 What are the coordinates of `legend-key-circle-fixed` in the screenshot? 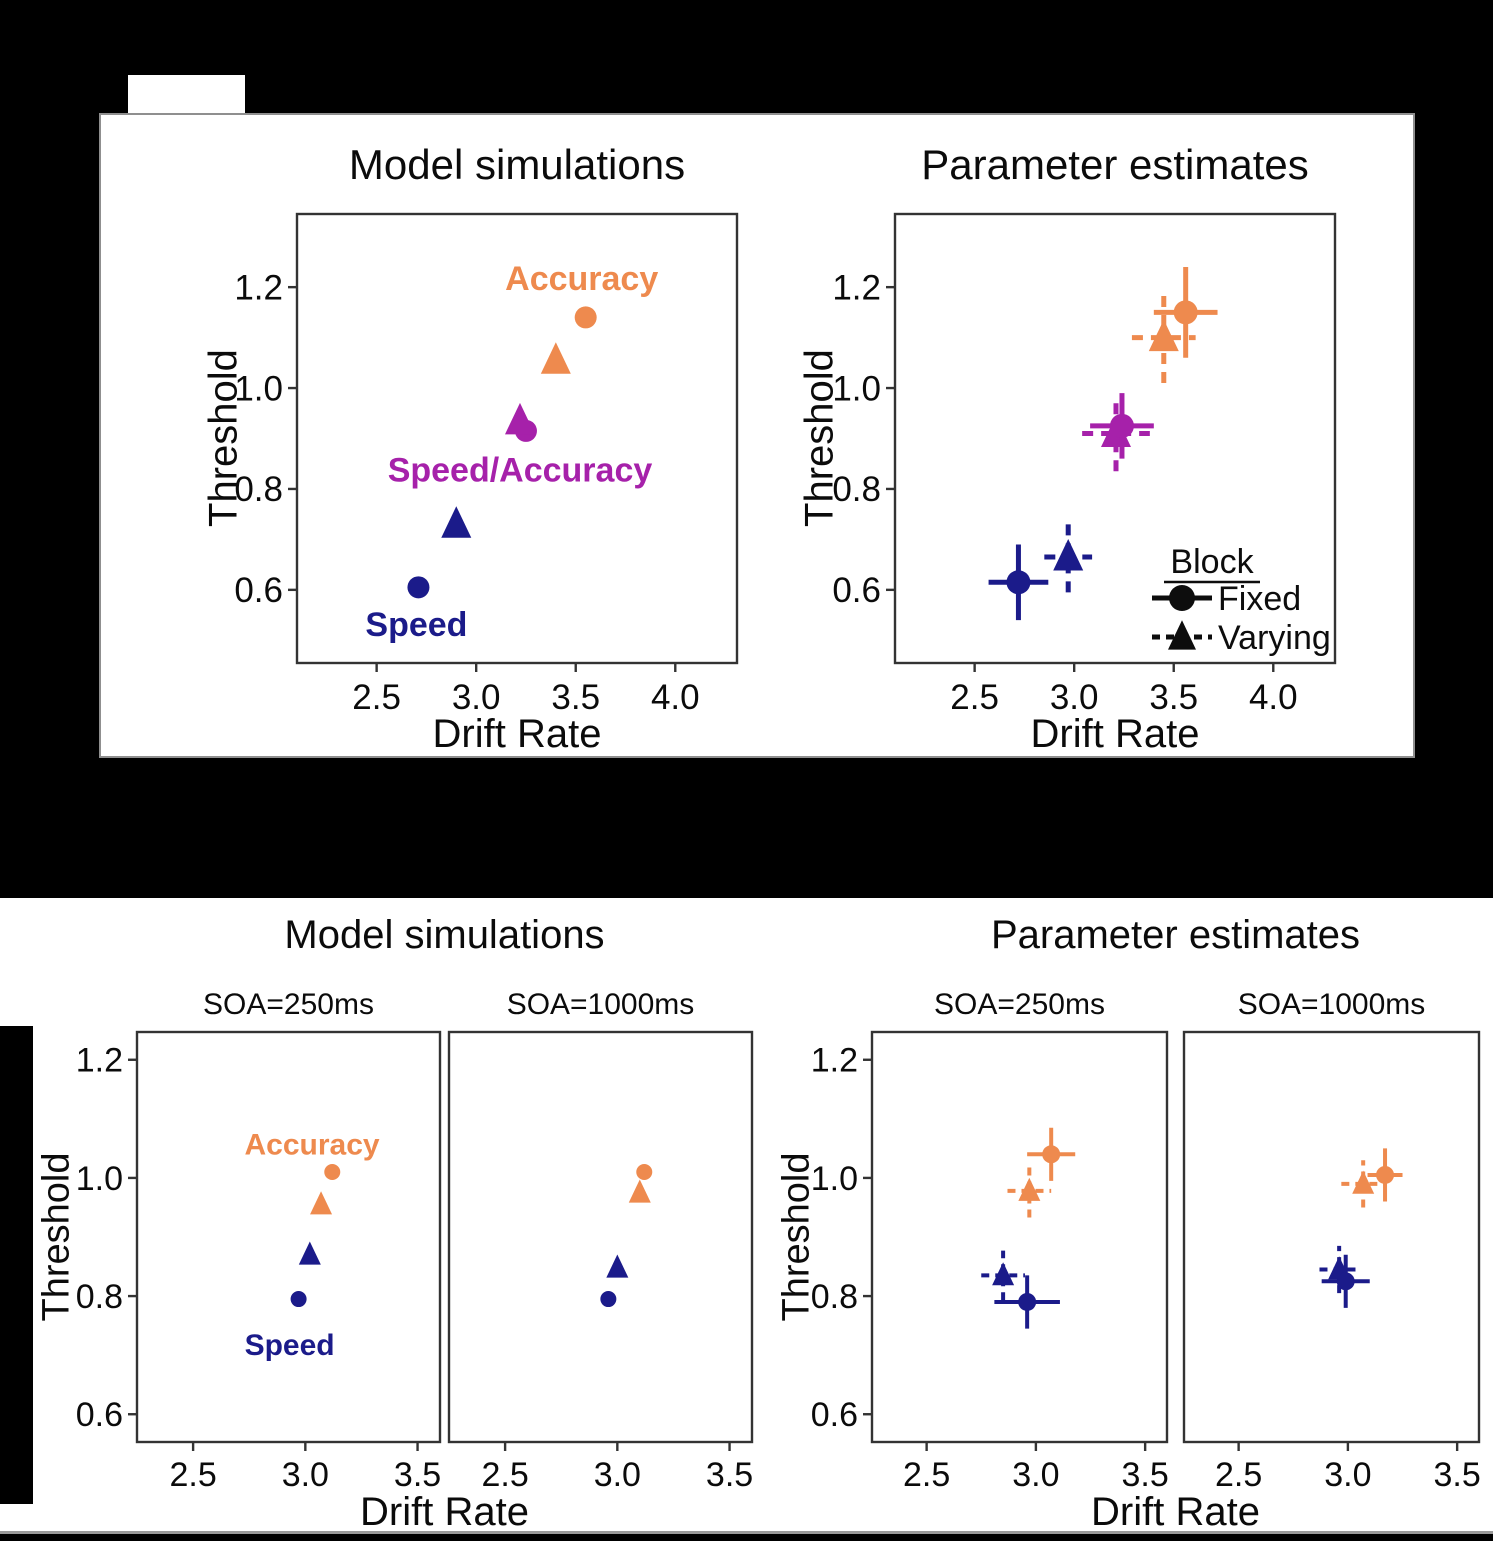 It's located at (1182, 598).